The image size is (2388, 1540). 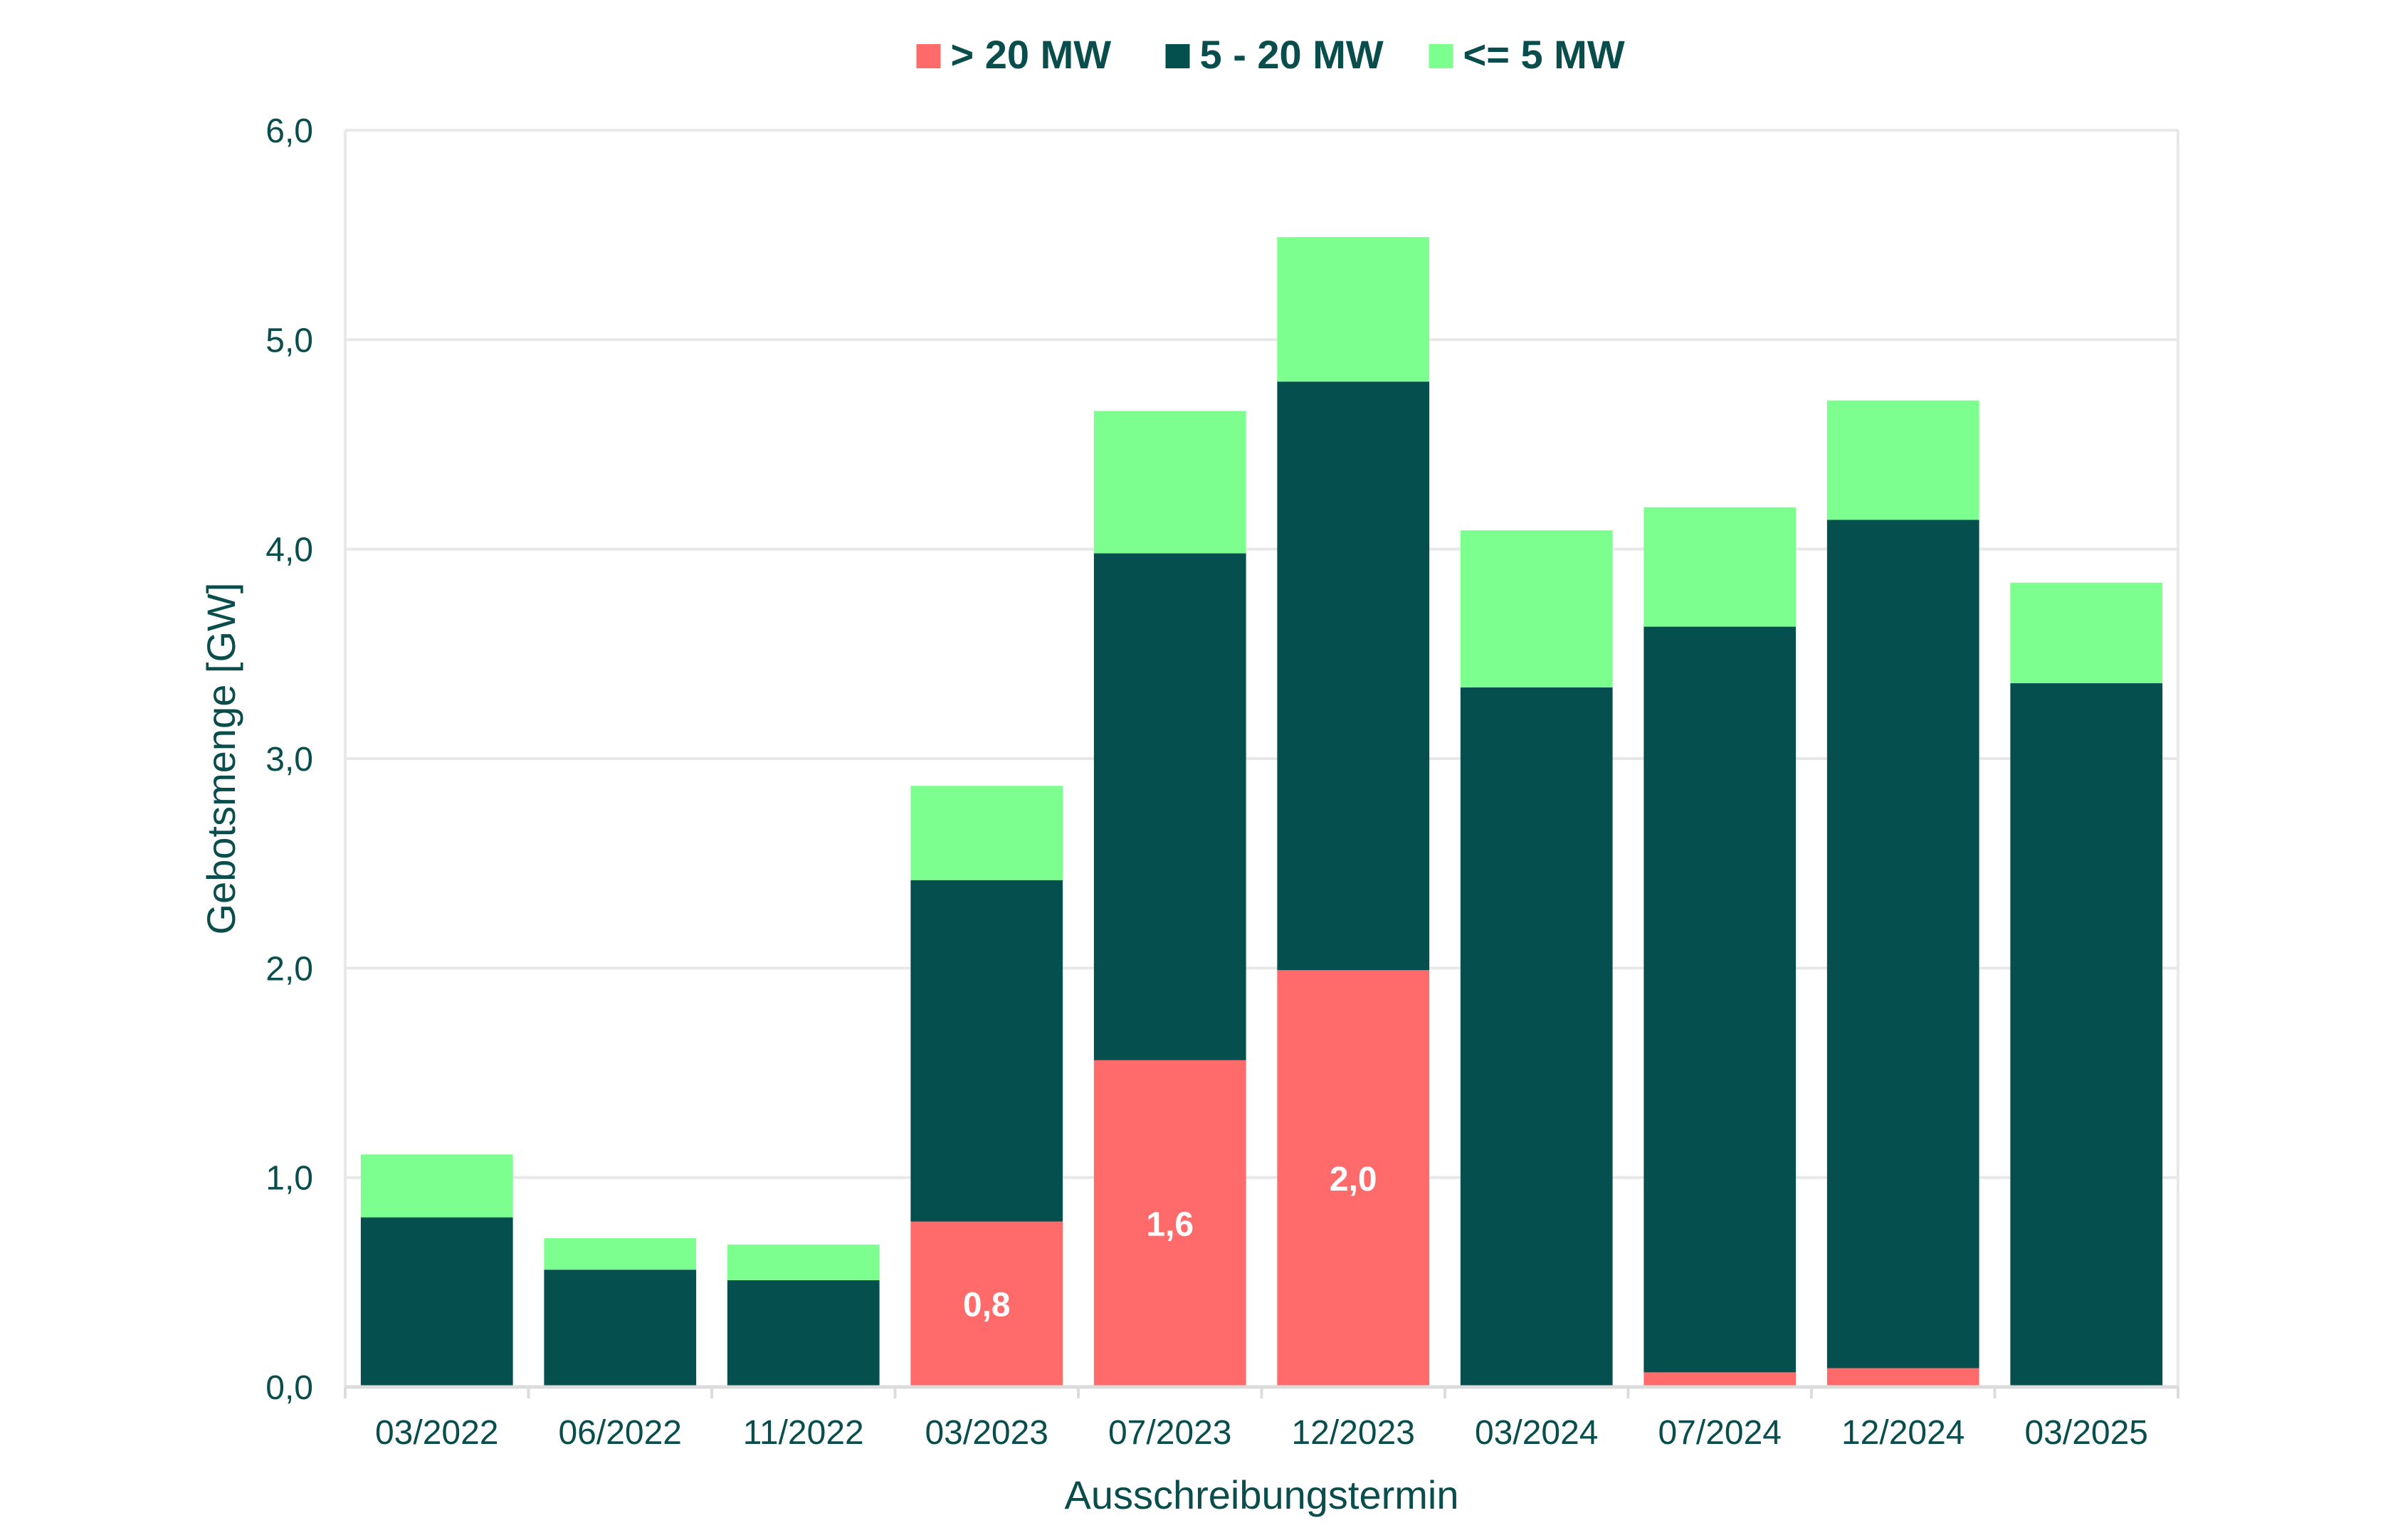 I want to click on x-tick-label: 12/2024, so click(x=1903, y=1433).